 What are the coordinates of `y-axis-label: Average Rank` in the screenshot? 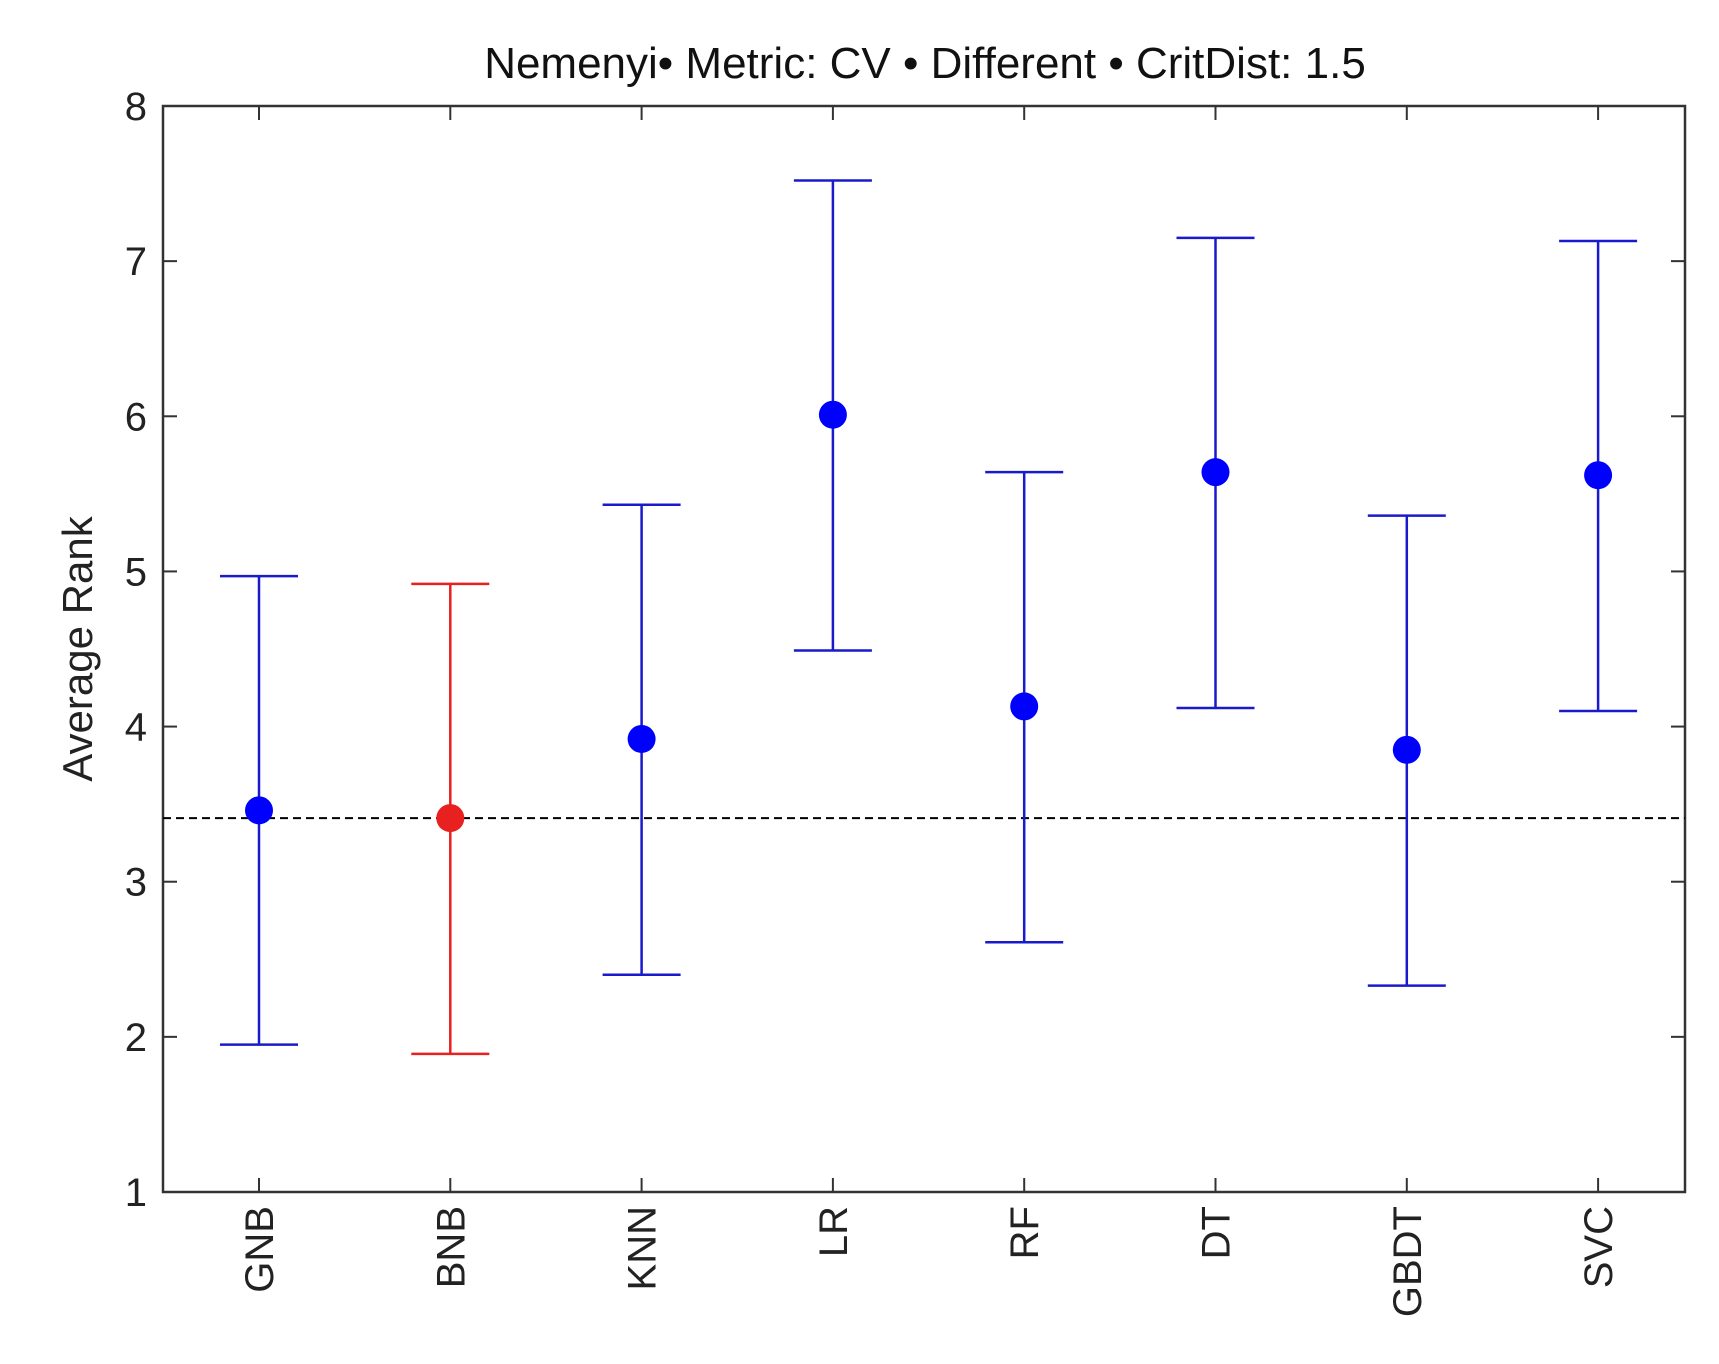 It's located at (77, 648).